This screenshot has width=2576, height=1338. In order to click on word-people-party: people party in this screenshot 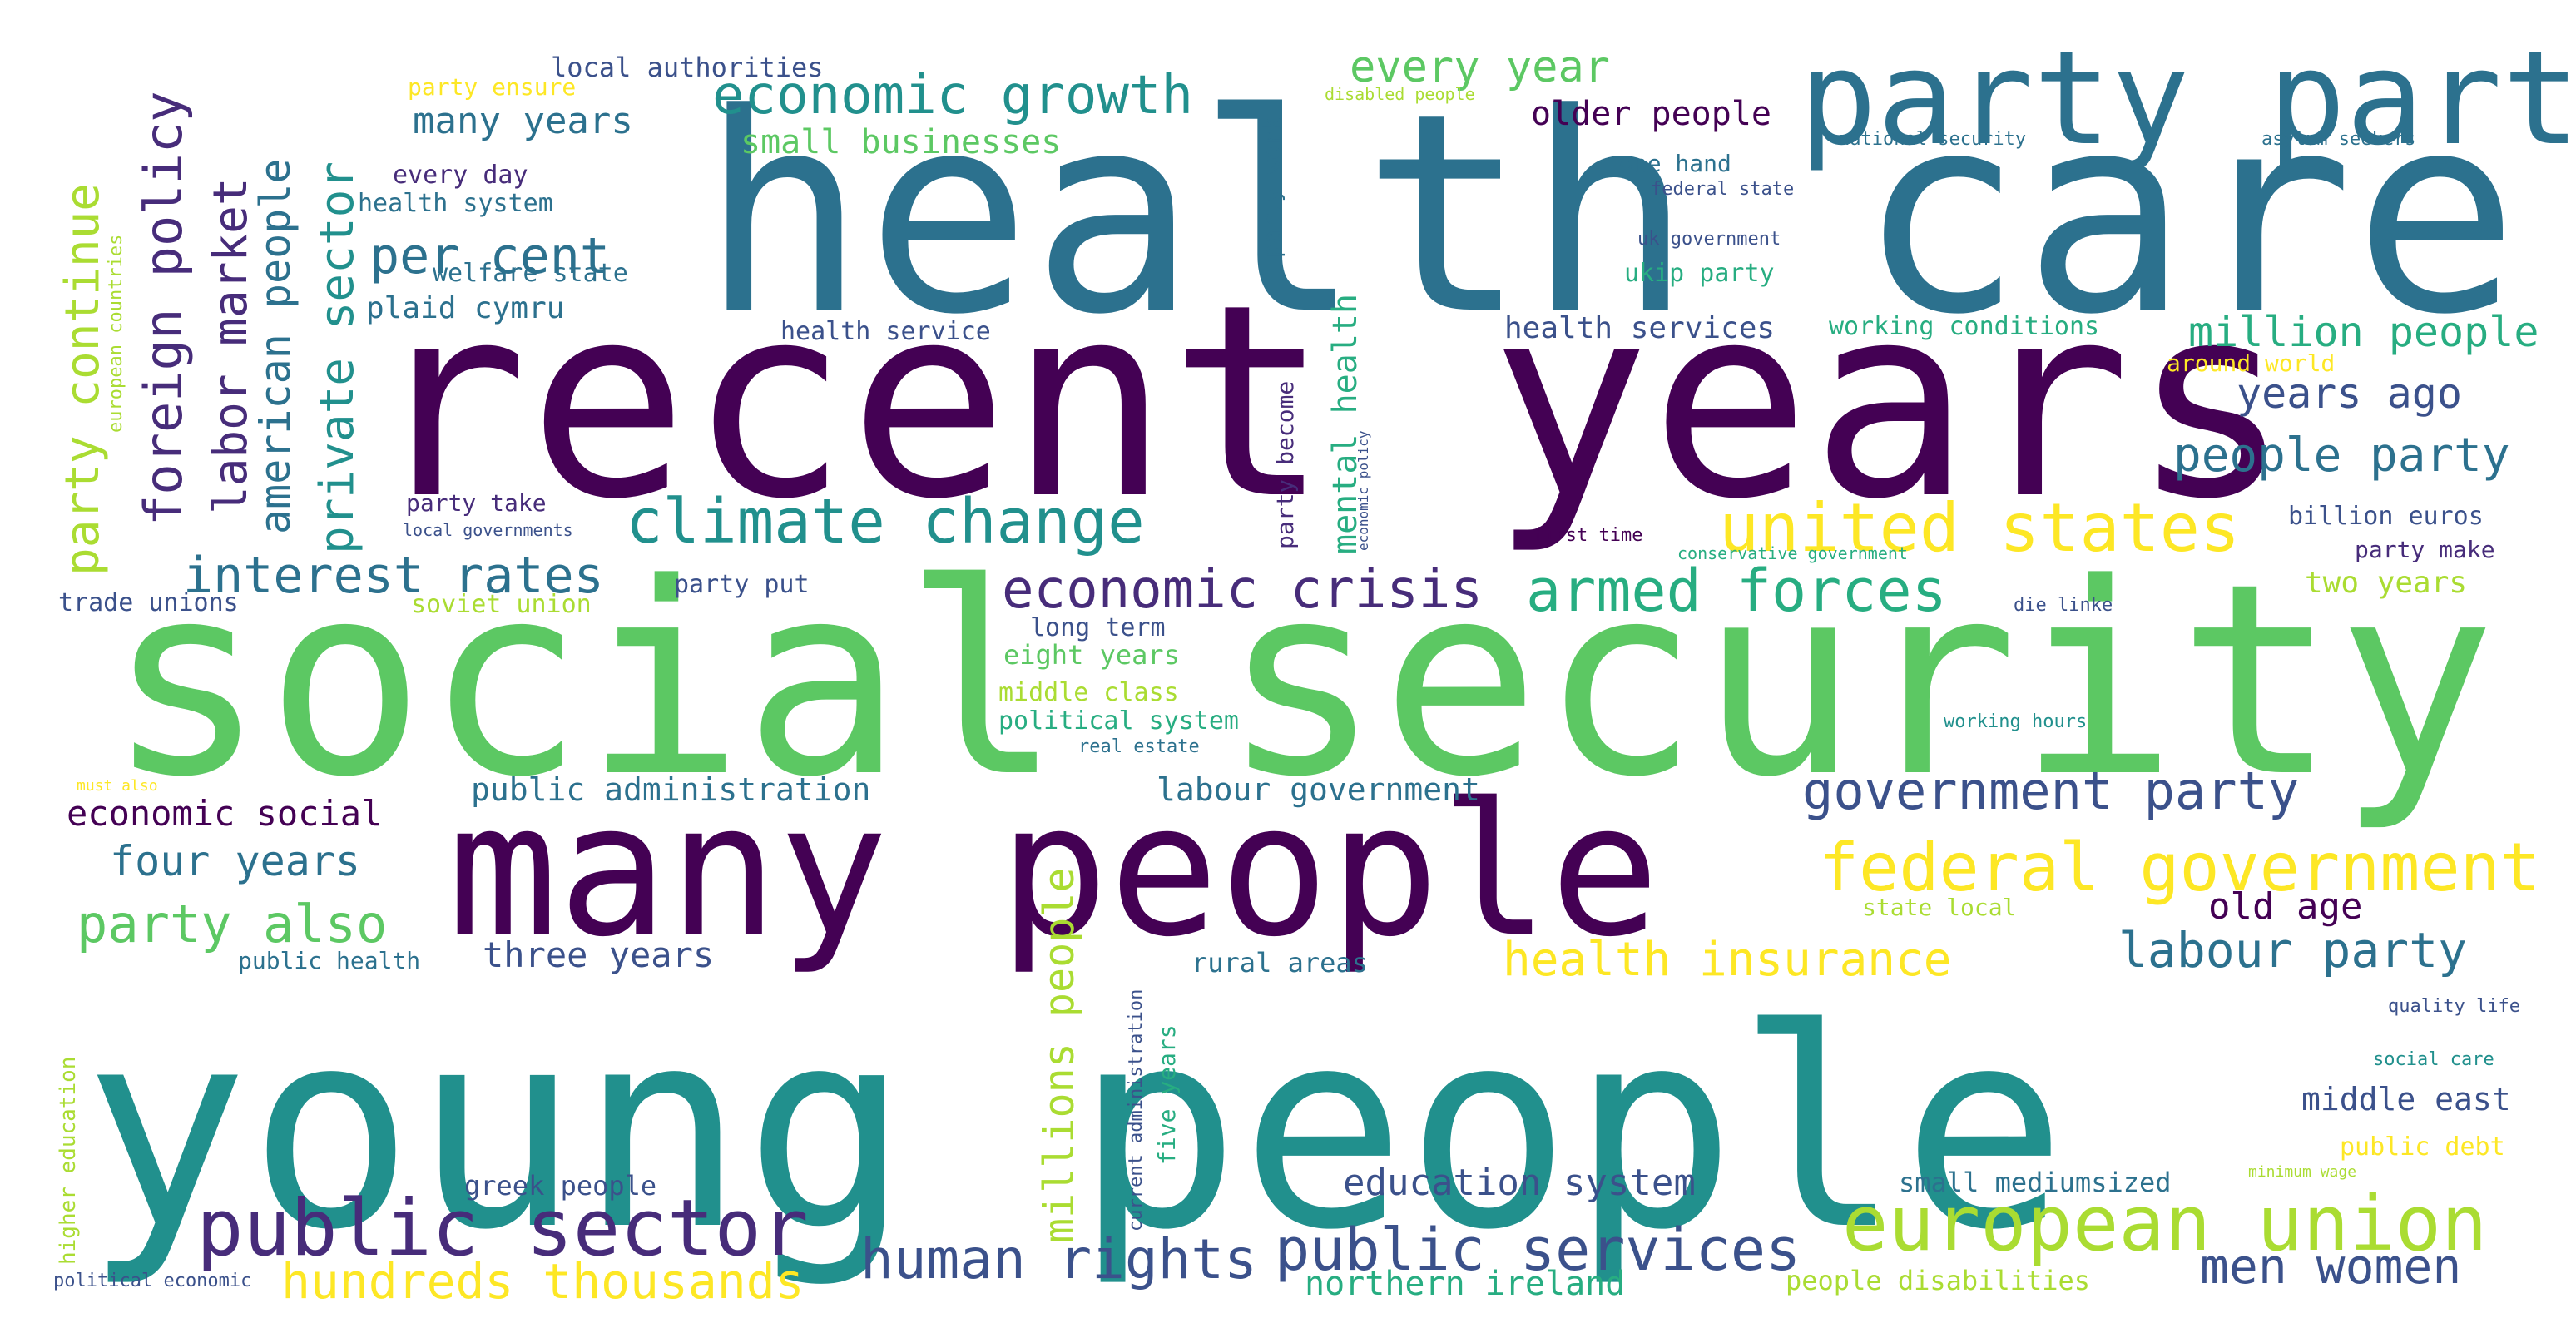, I will do `click(2341, 456)`.